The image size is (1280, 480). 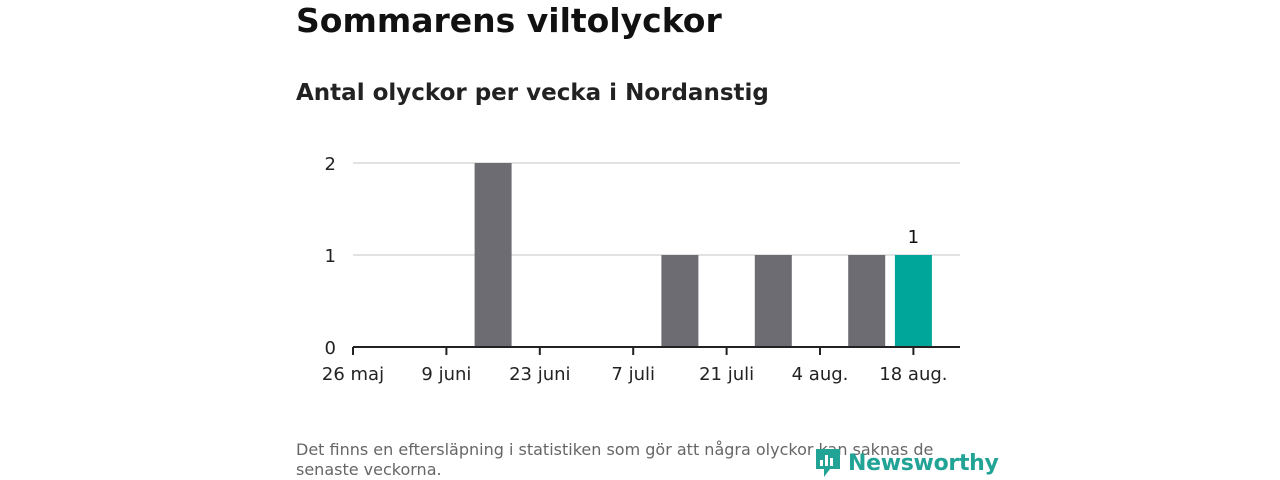 What do you see at coordinates (539, 374) in the screenshot?
I see `x-tick-label: 23 juni` at bounding box center [539, 374].